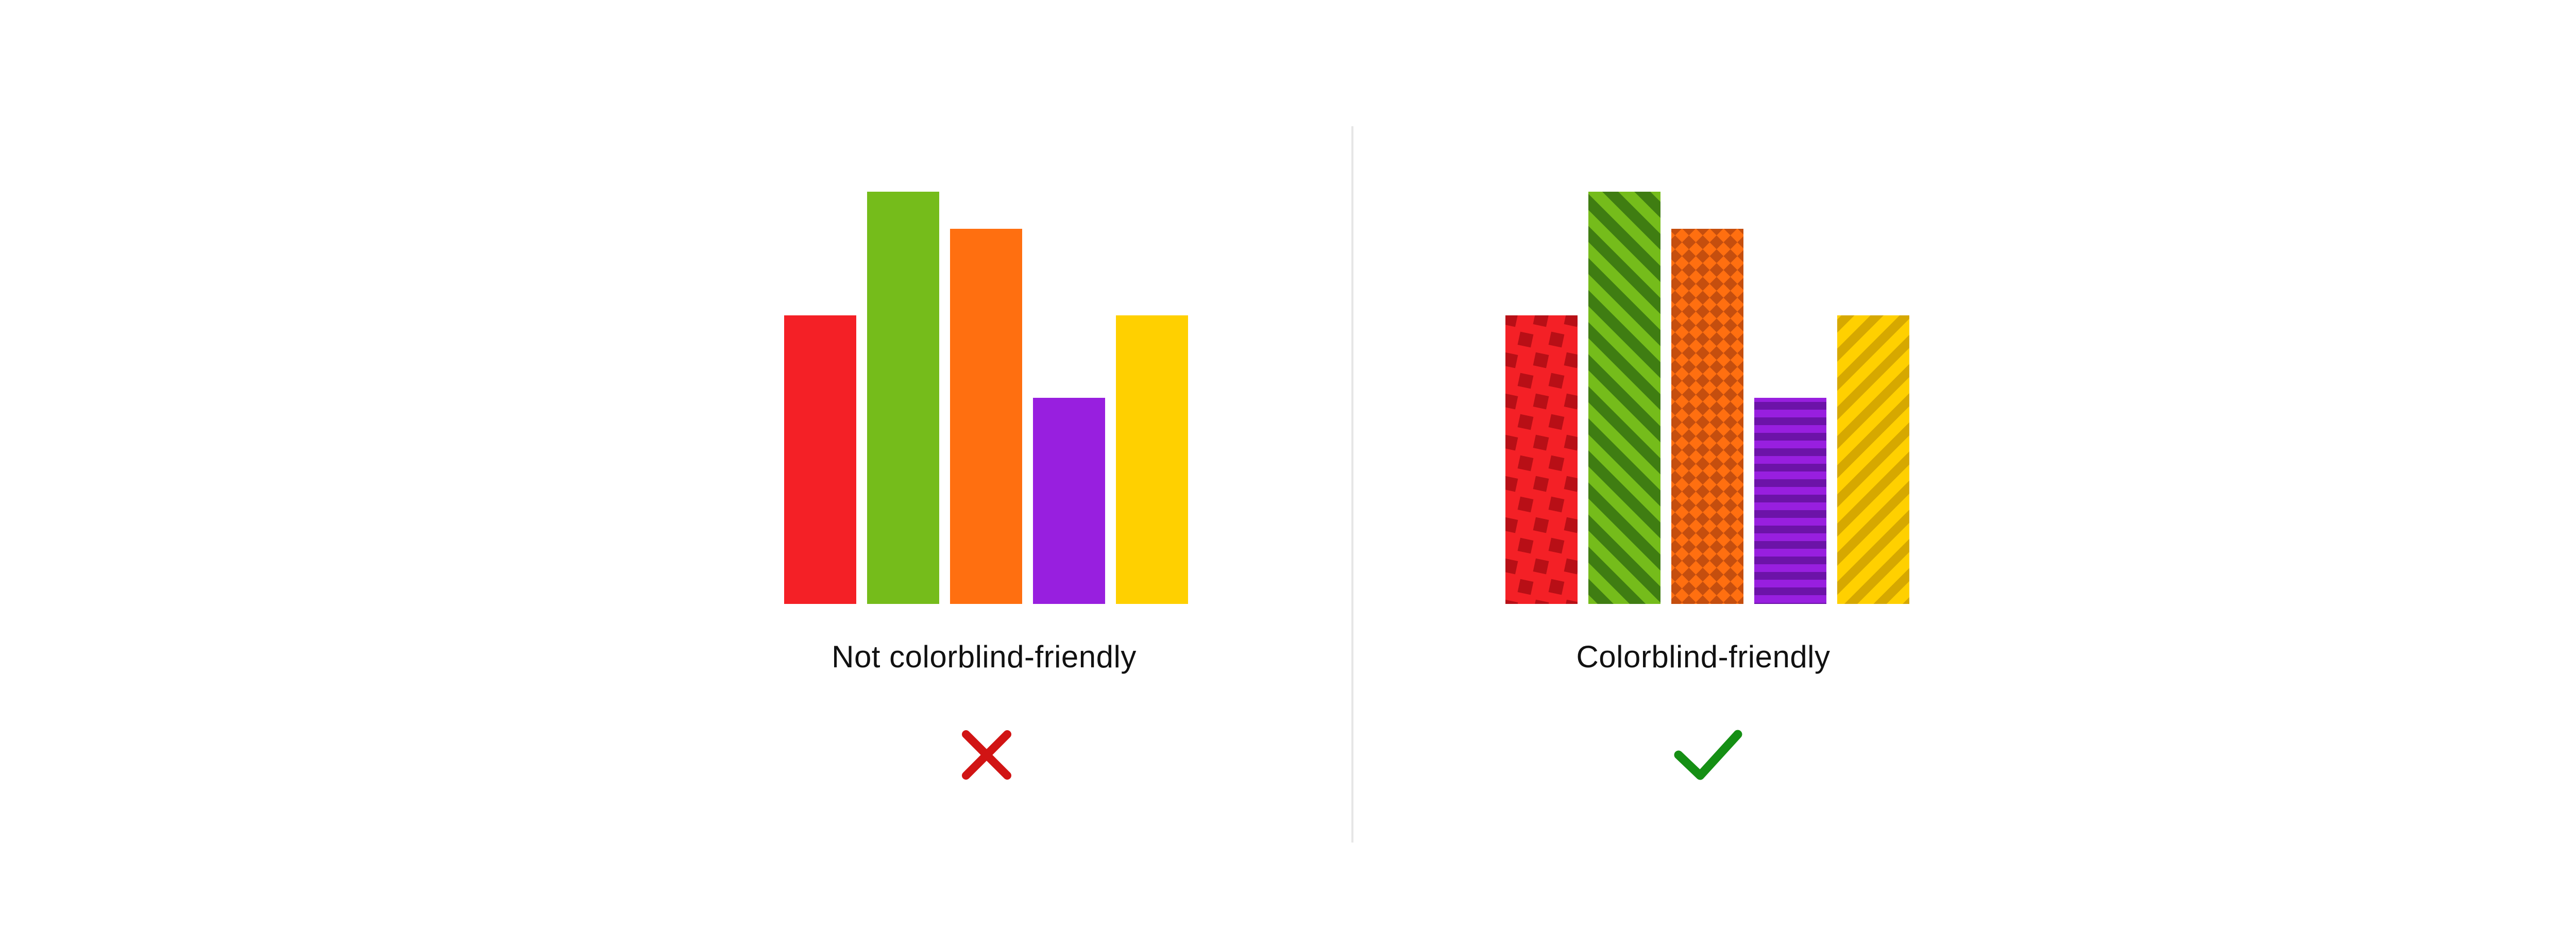 The width and height of the screenshot is (2576, 943). What do you see at coordinates (1790, 501) in the screenshot?
I see `patterned-bar-purple` at bounding box center [1790, 501].